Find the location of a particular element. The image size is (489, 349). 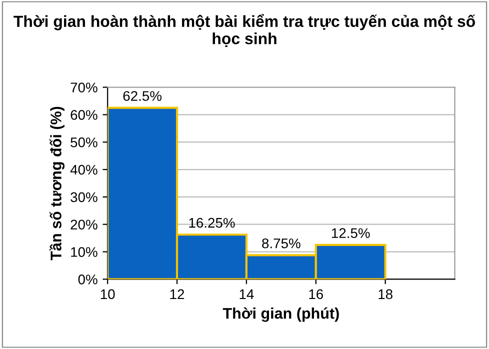

x-tick-label: 12 is located at coordinates (177, 294).